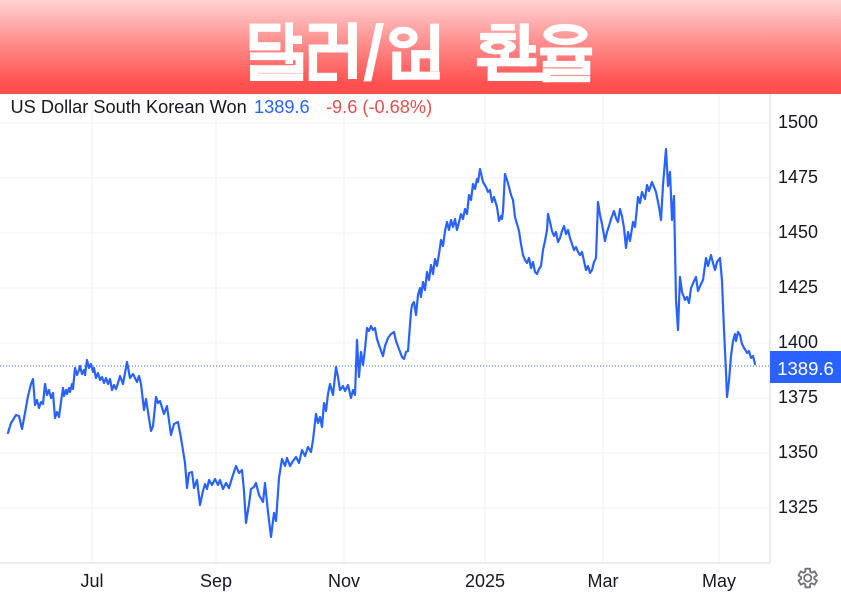 The image size is (841, 600). I want to click on svg-text: Mar, so click(603, 581).